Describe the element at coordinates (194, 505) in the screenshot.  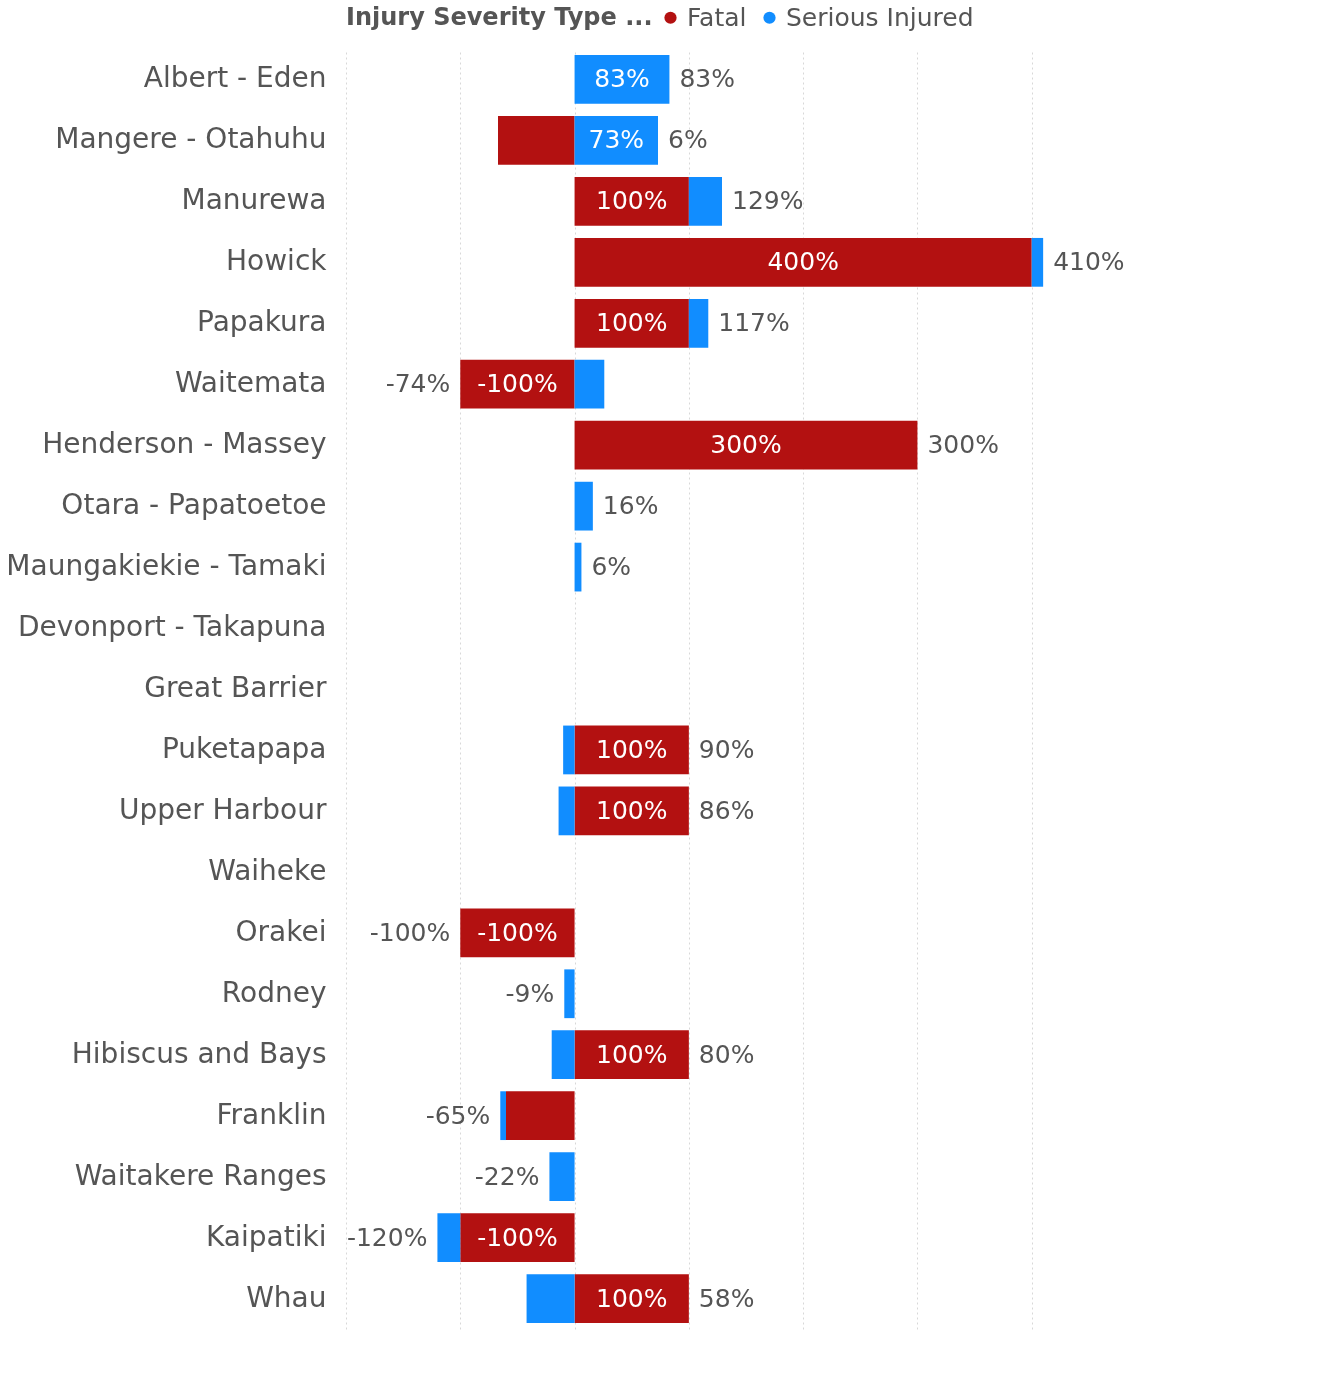
I see `y-tick-label: Otara - Papatoetoe` at that location.